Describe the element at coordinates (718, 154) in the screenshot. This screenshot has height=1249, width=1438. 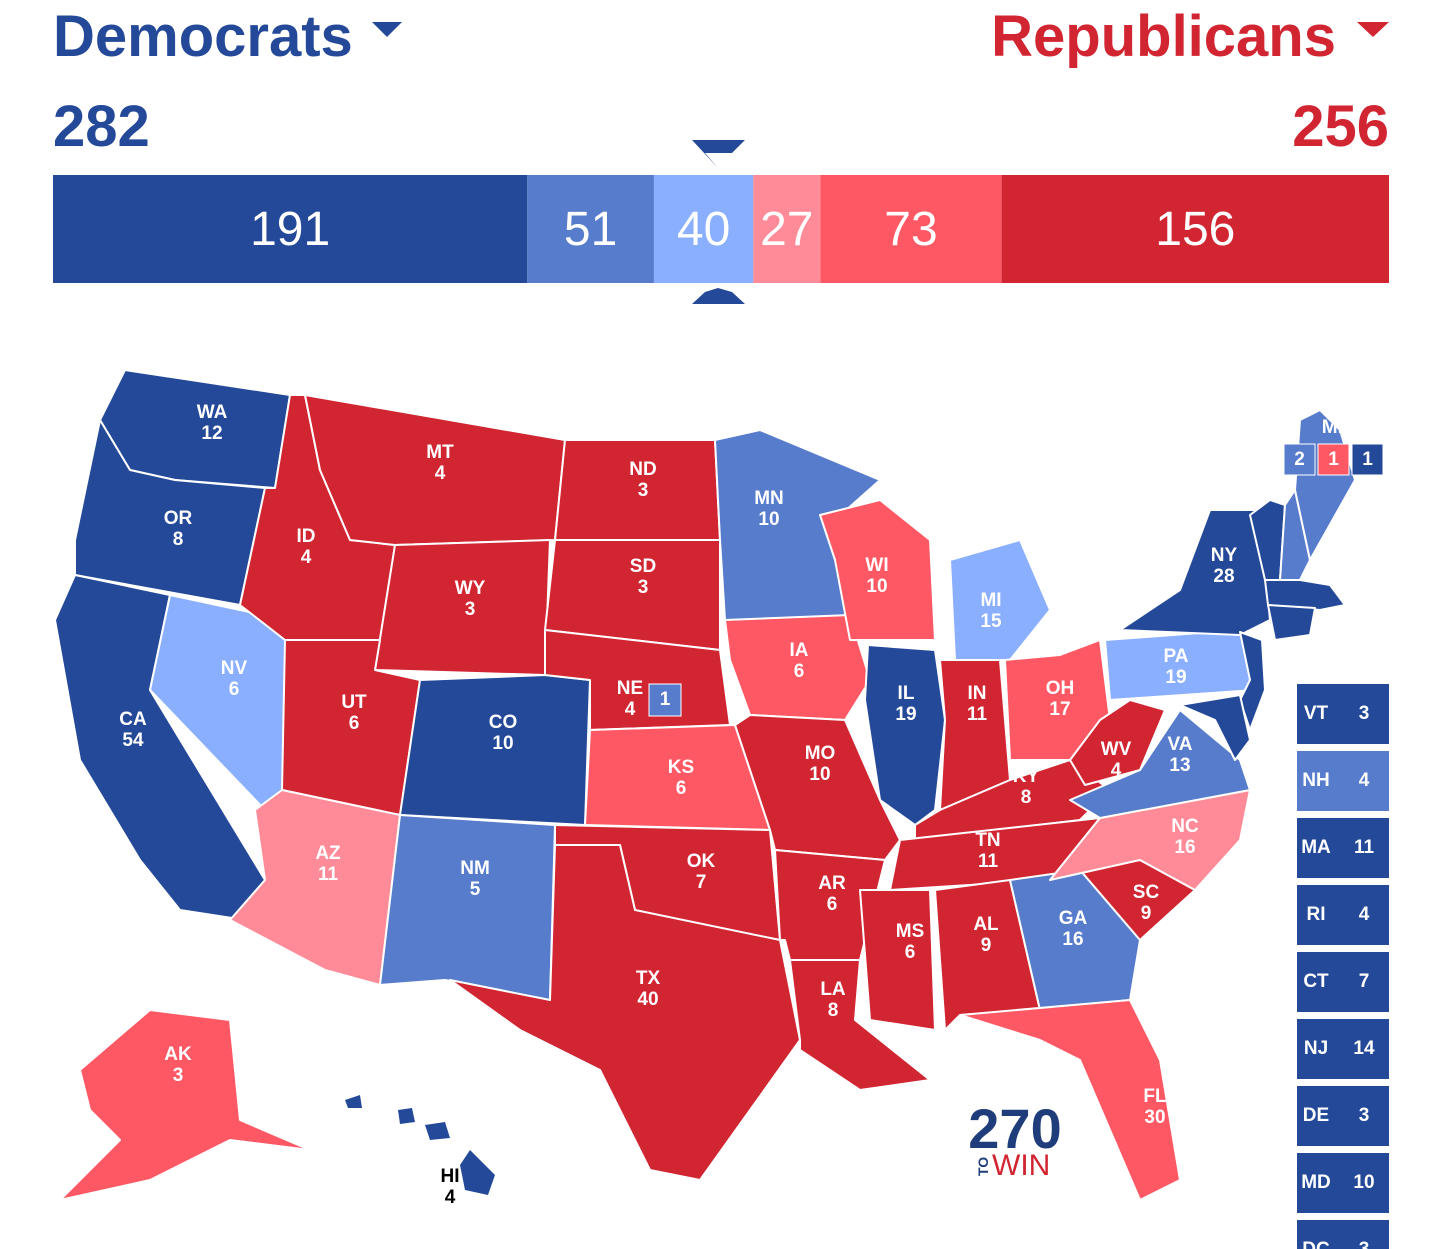
I see `midpoint-marker` at that location.